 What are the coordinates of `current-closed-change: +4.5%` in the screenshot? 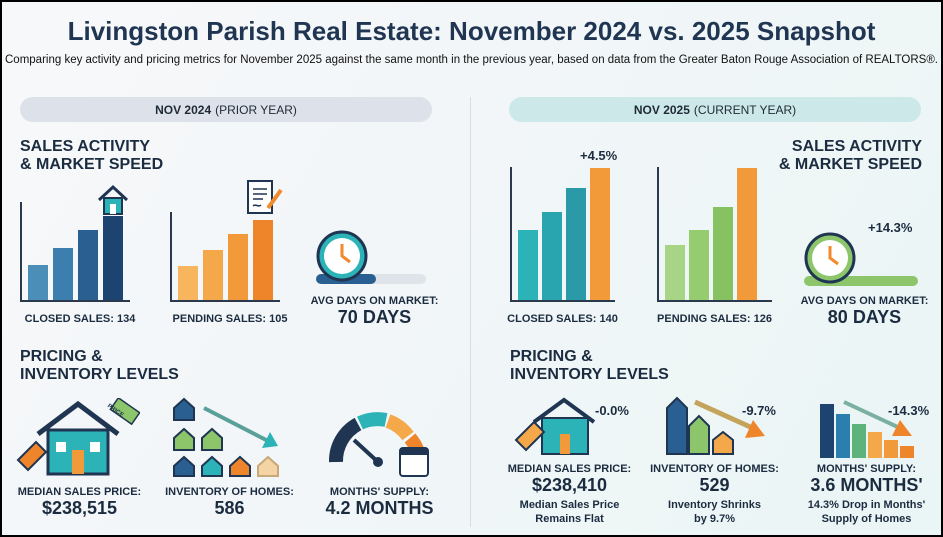 It's located at (599, 155).